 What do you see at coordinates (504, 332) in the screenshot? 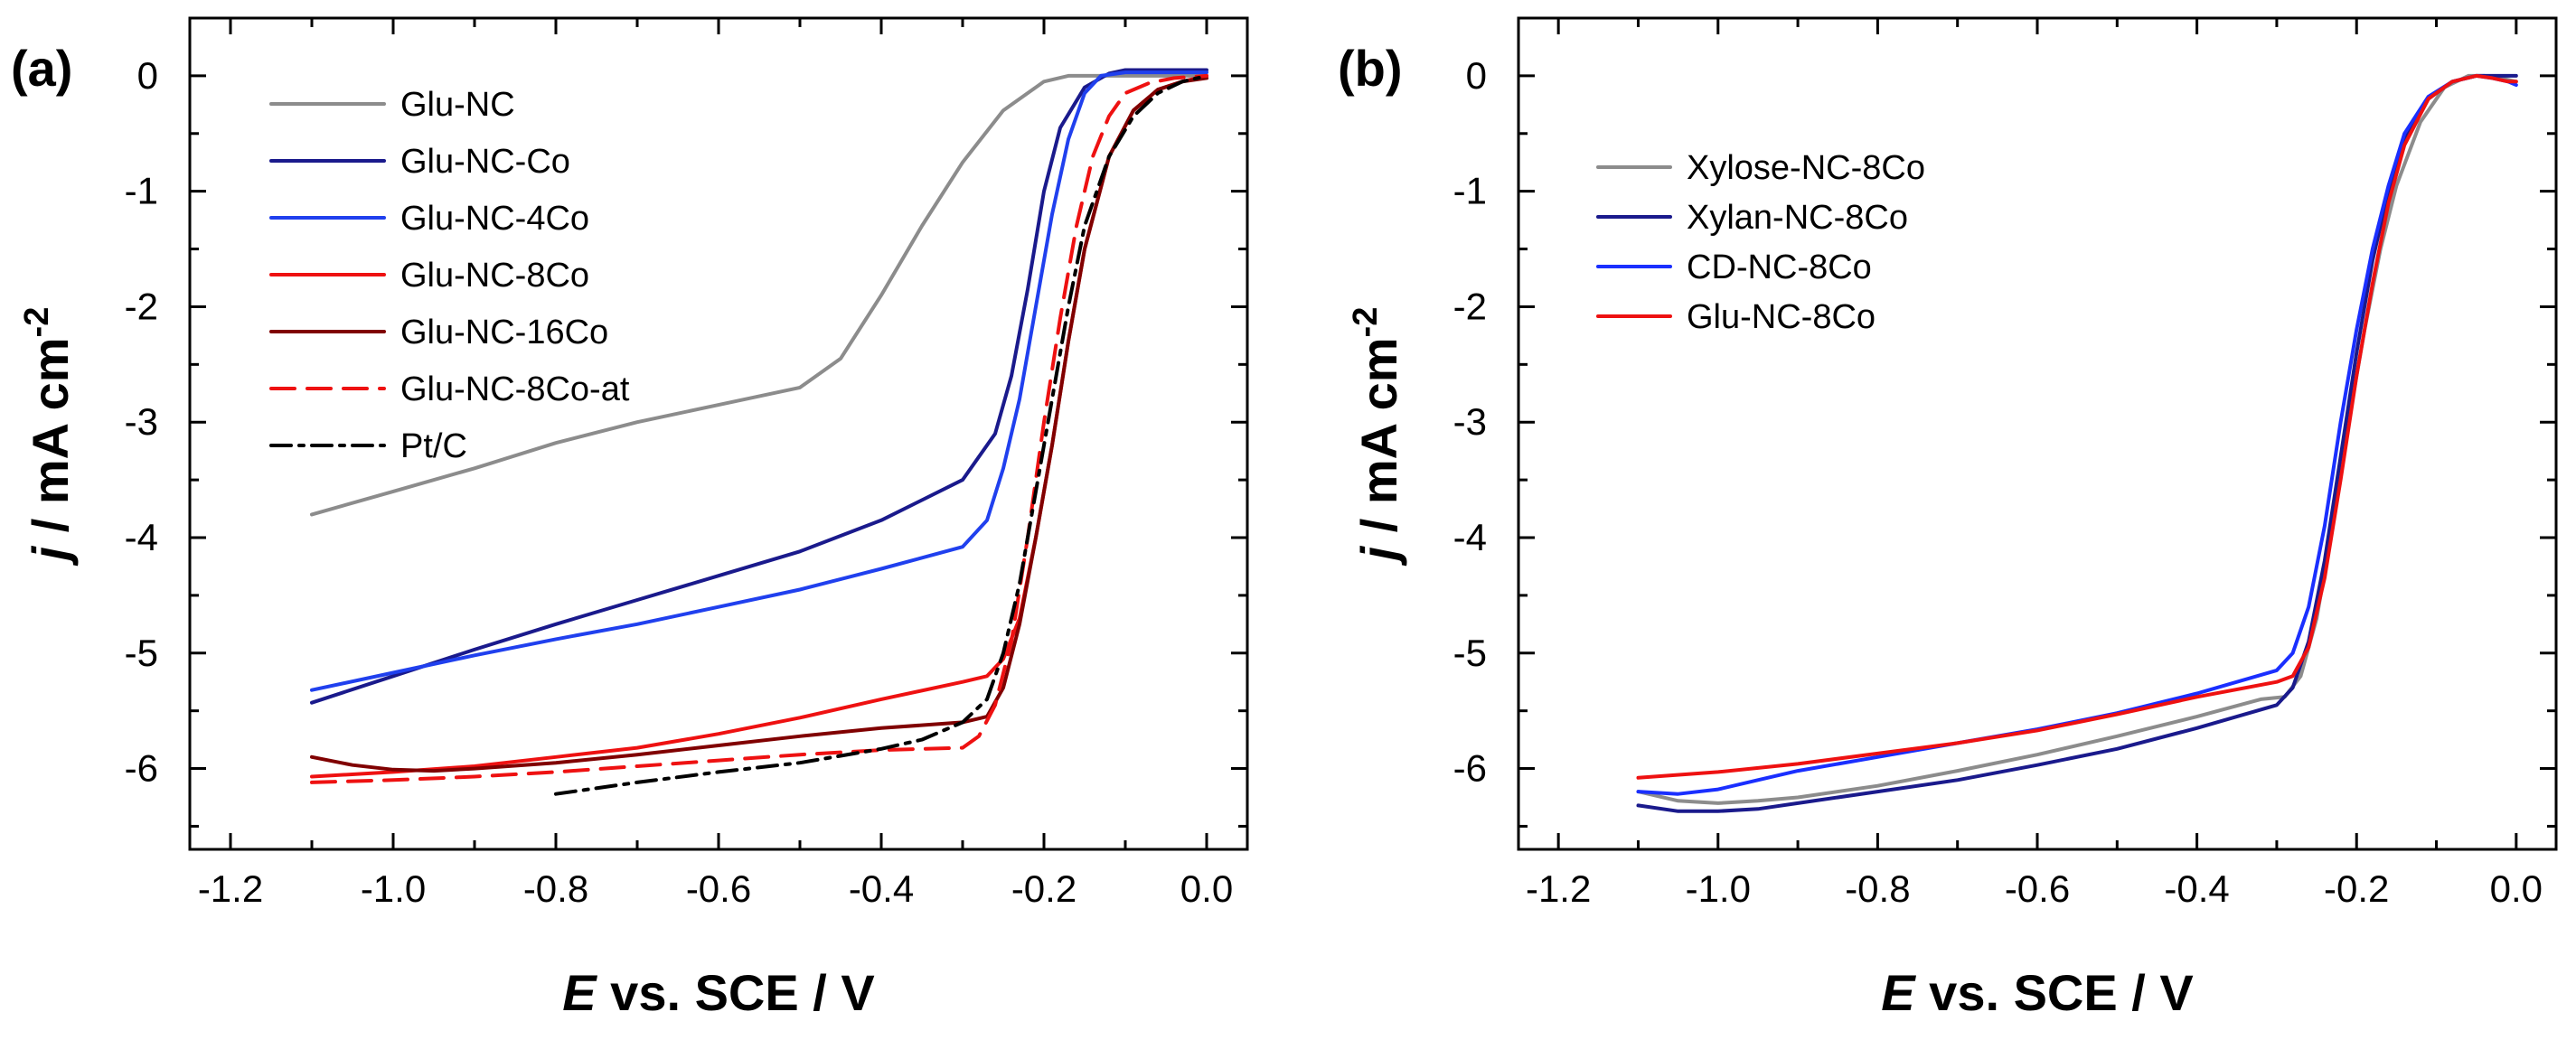
I see `legend-label: Glu-NC-16Co` at bounding box center [504, 332].